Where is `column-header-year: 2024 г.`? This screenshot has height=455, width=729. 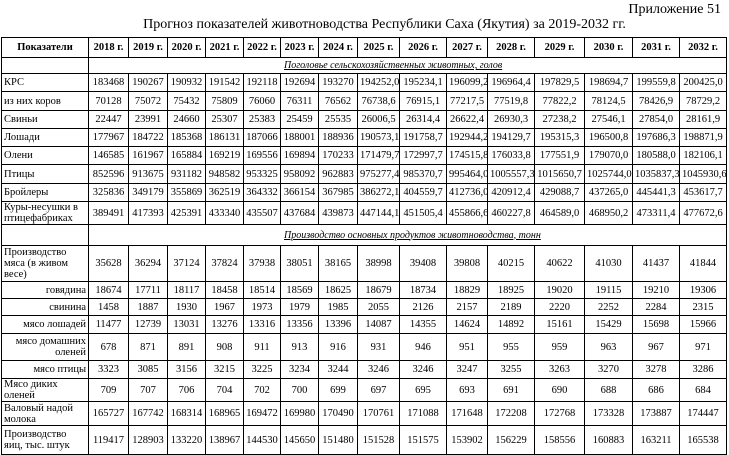
column-header-year: 2024 г. is located at coordinates (338, 47).